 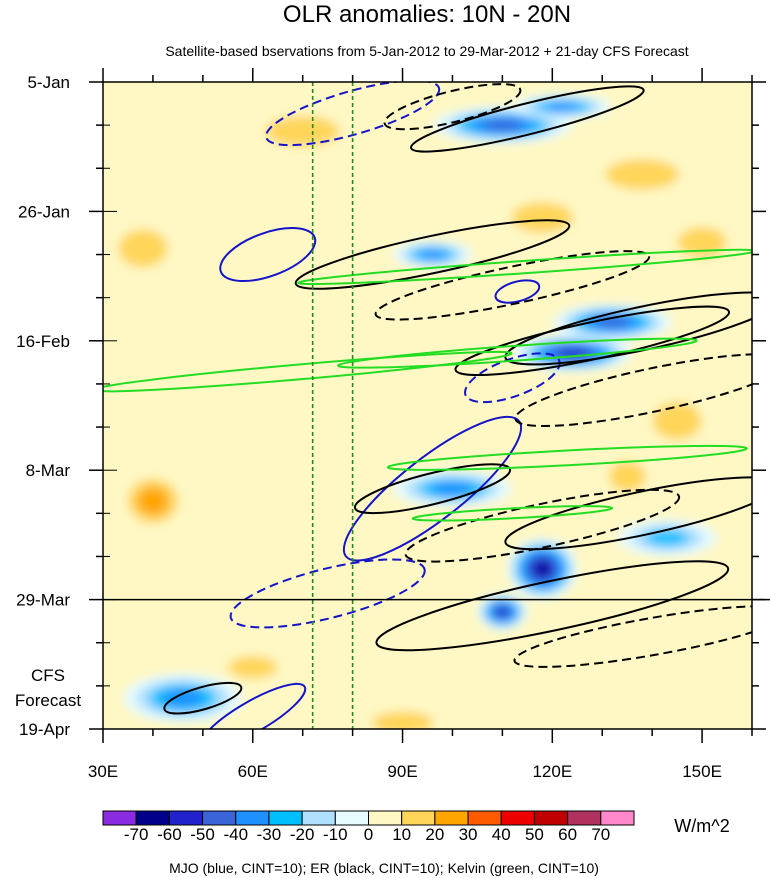 I want to click on x-tick-label-30E: 30E, so click(x=103, y=771).